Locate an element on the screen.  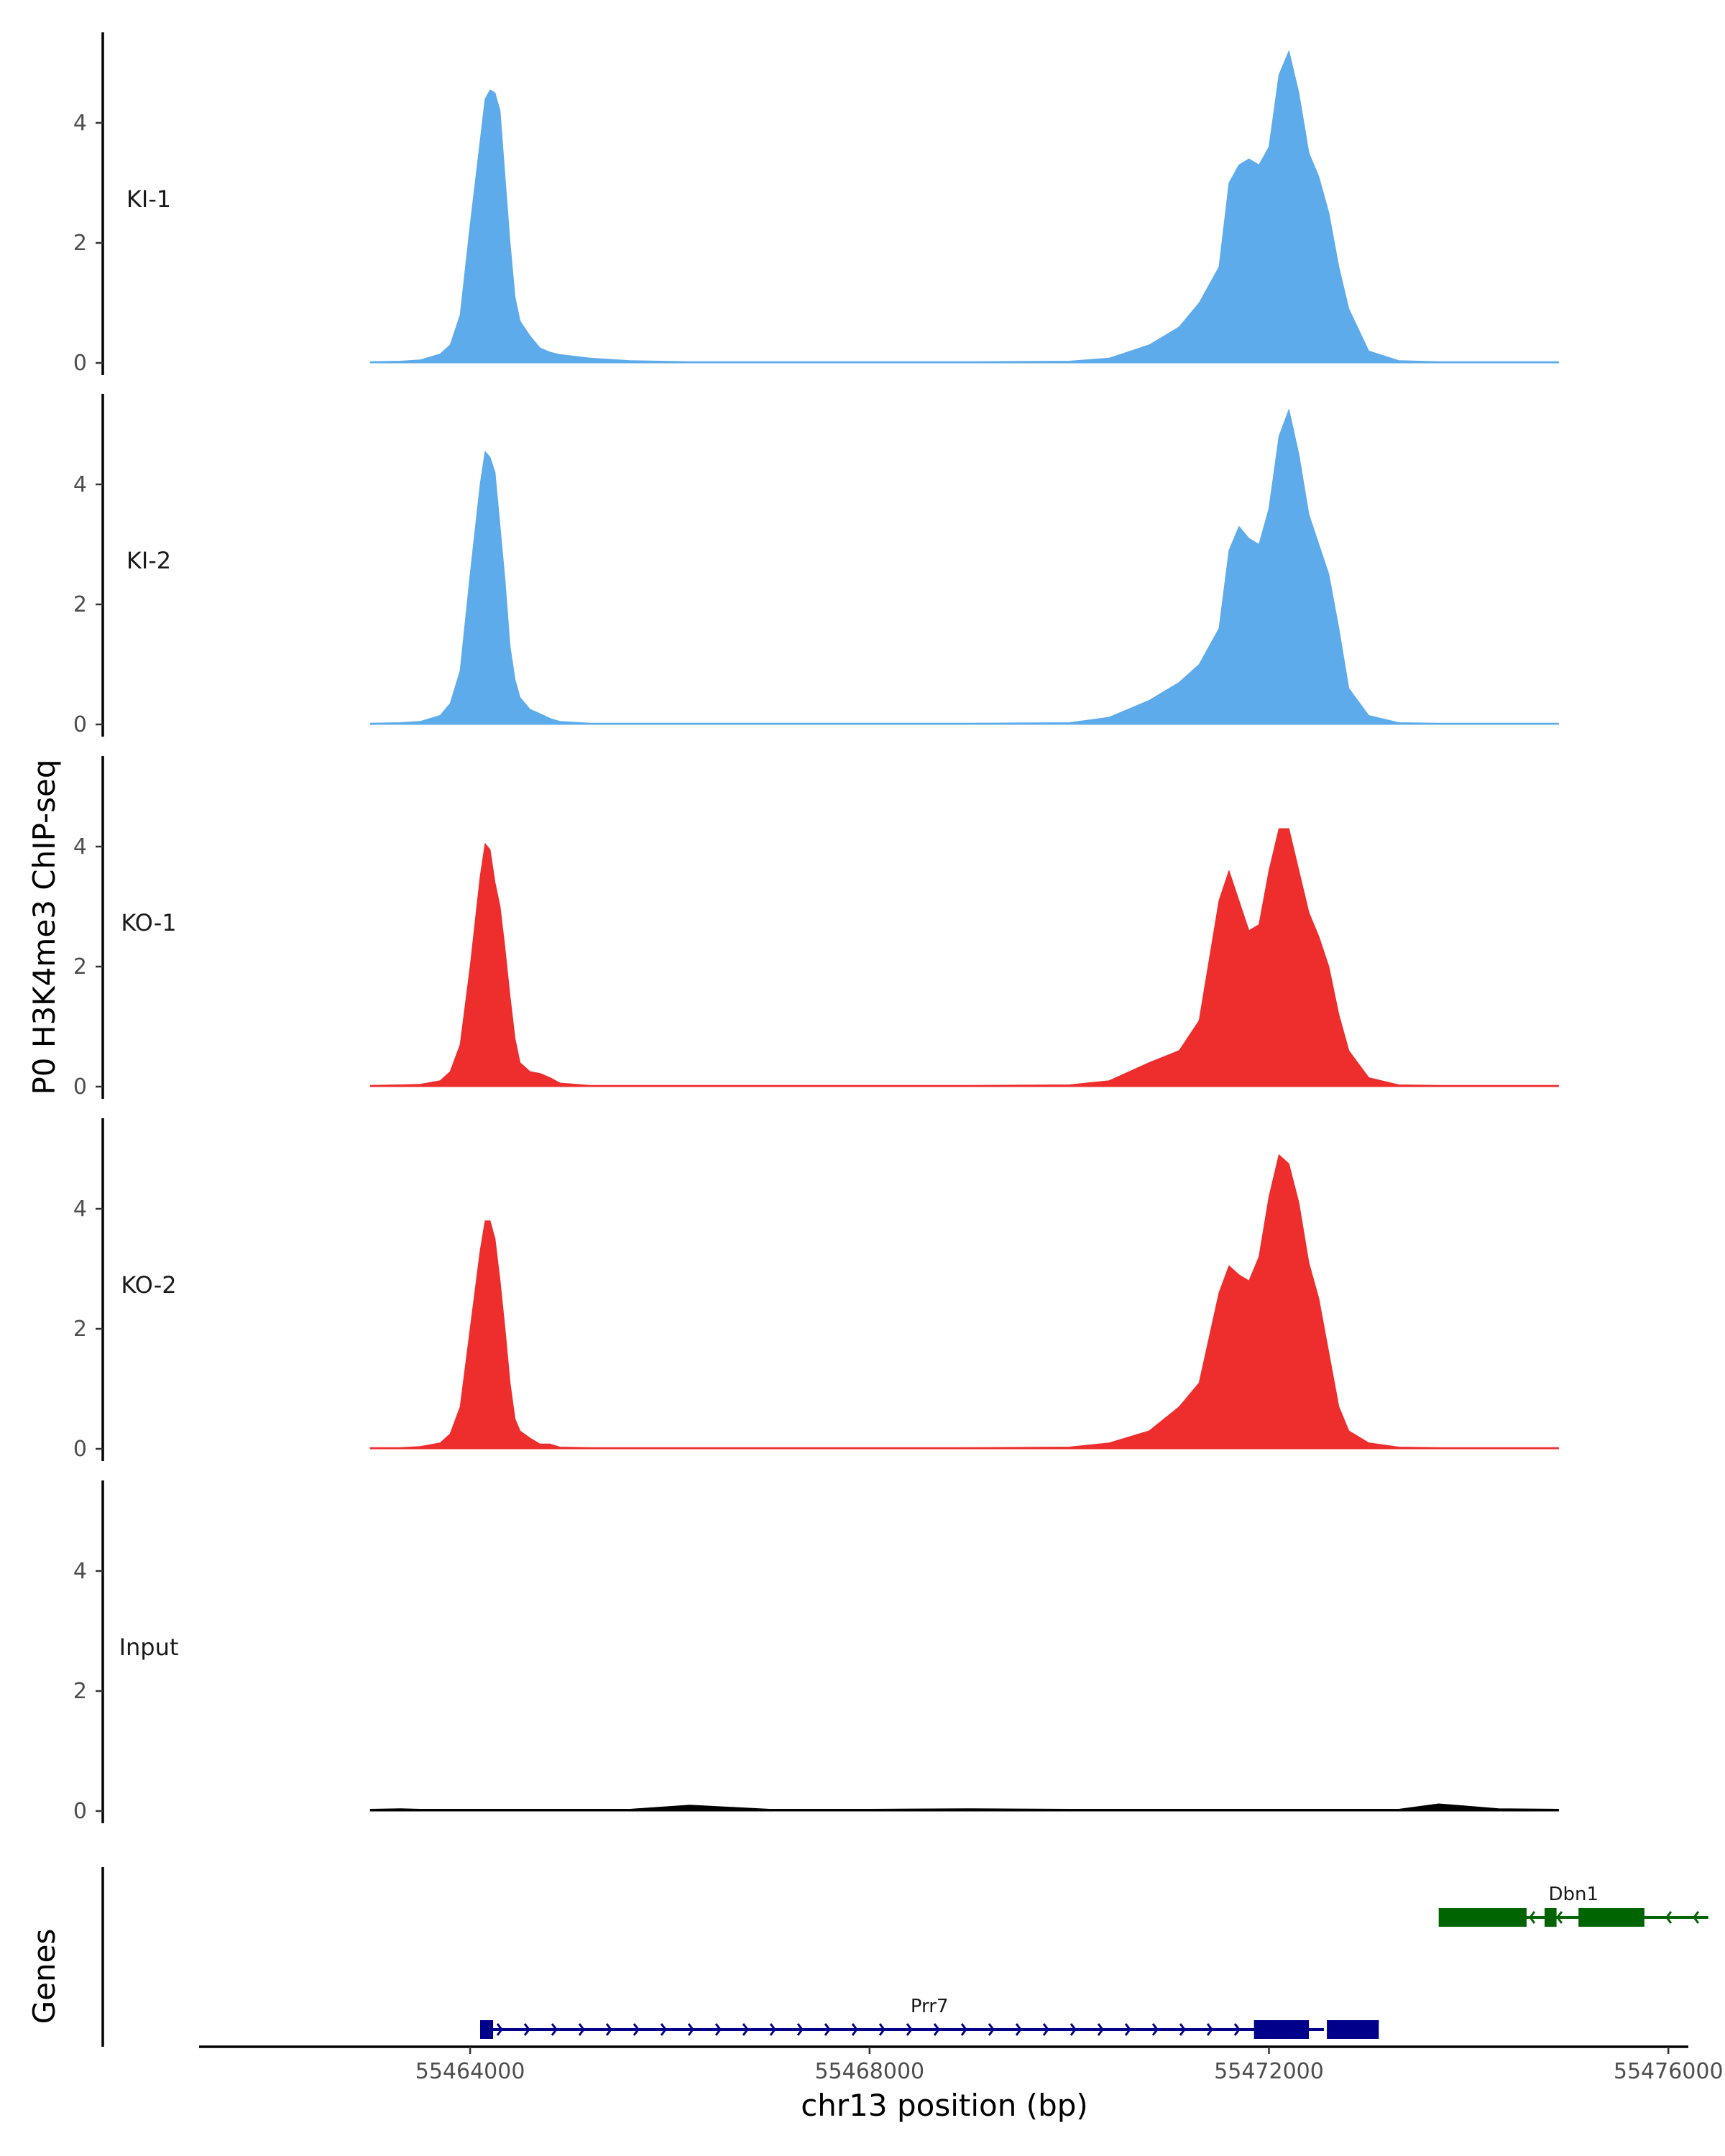
gene-track-title: Genes is located at coordinates (44, 1977).